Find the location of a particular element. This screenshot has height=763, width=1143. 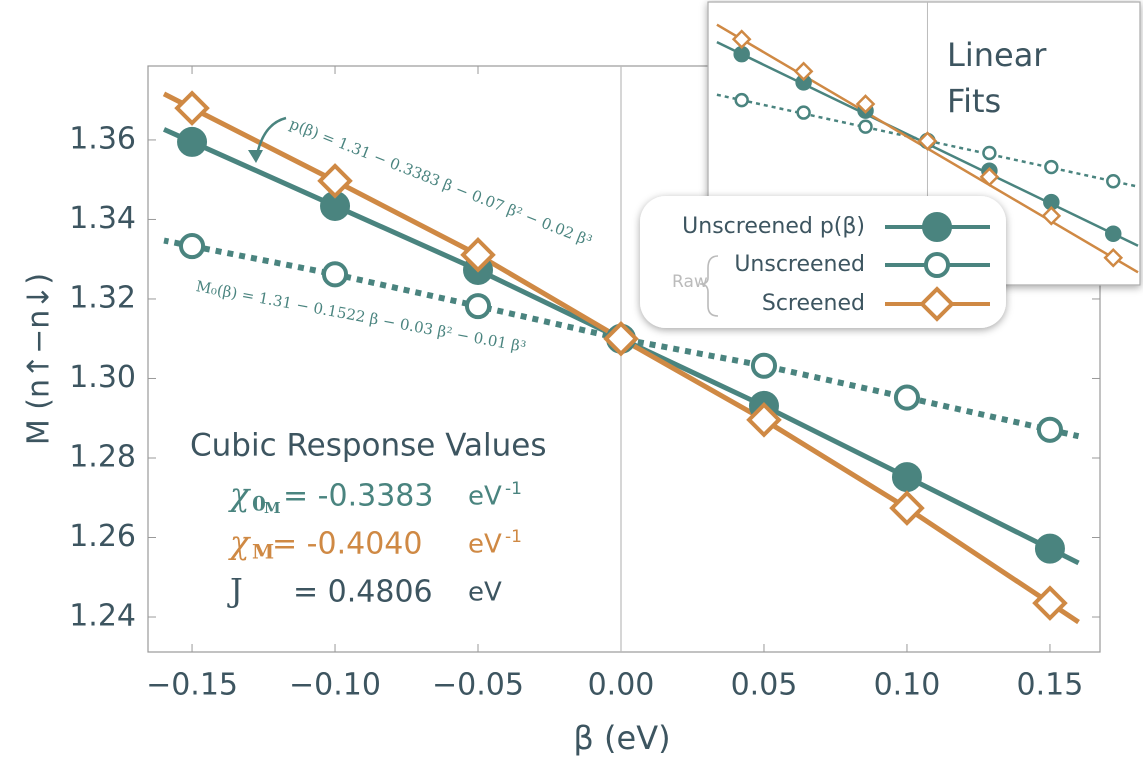

y-tick-label: 1.30 is located at coordinates (102, 377).